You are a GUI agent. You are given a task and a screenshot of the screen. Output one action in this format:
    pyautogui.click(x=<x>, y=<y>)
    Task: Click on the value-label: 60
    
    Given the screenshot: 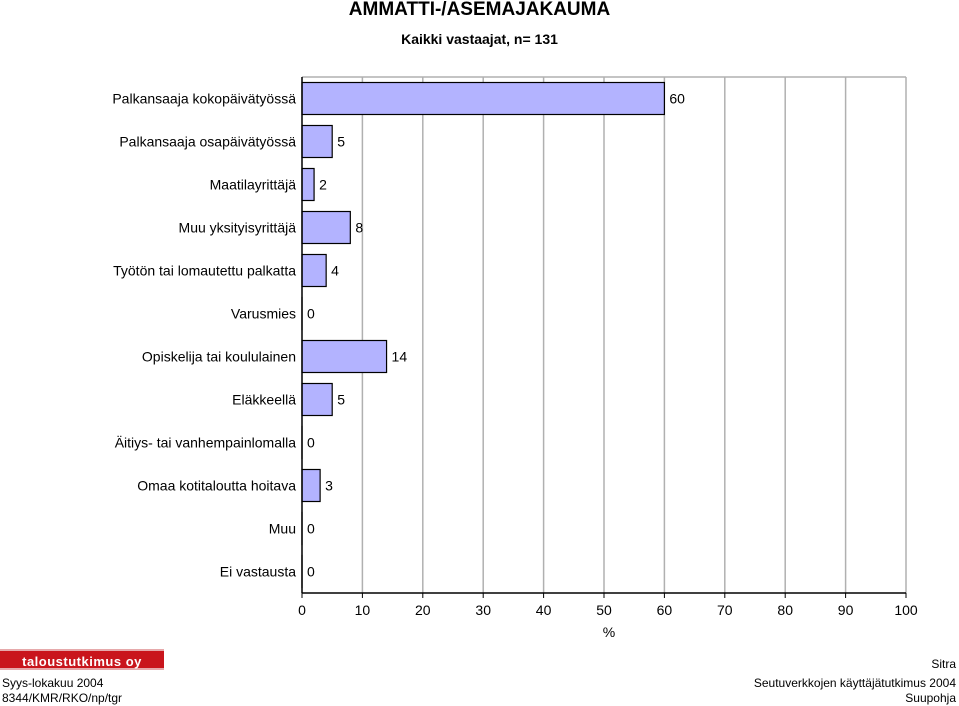 What is the action you would take?
    pyautogui.click(x=677, y=99)
    